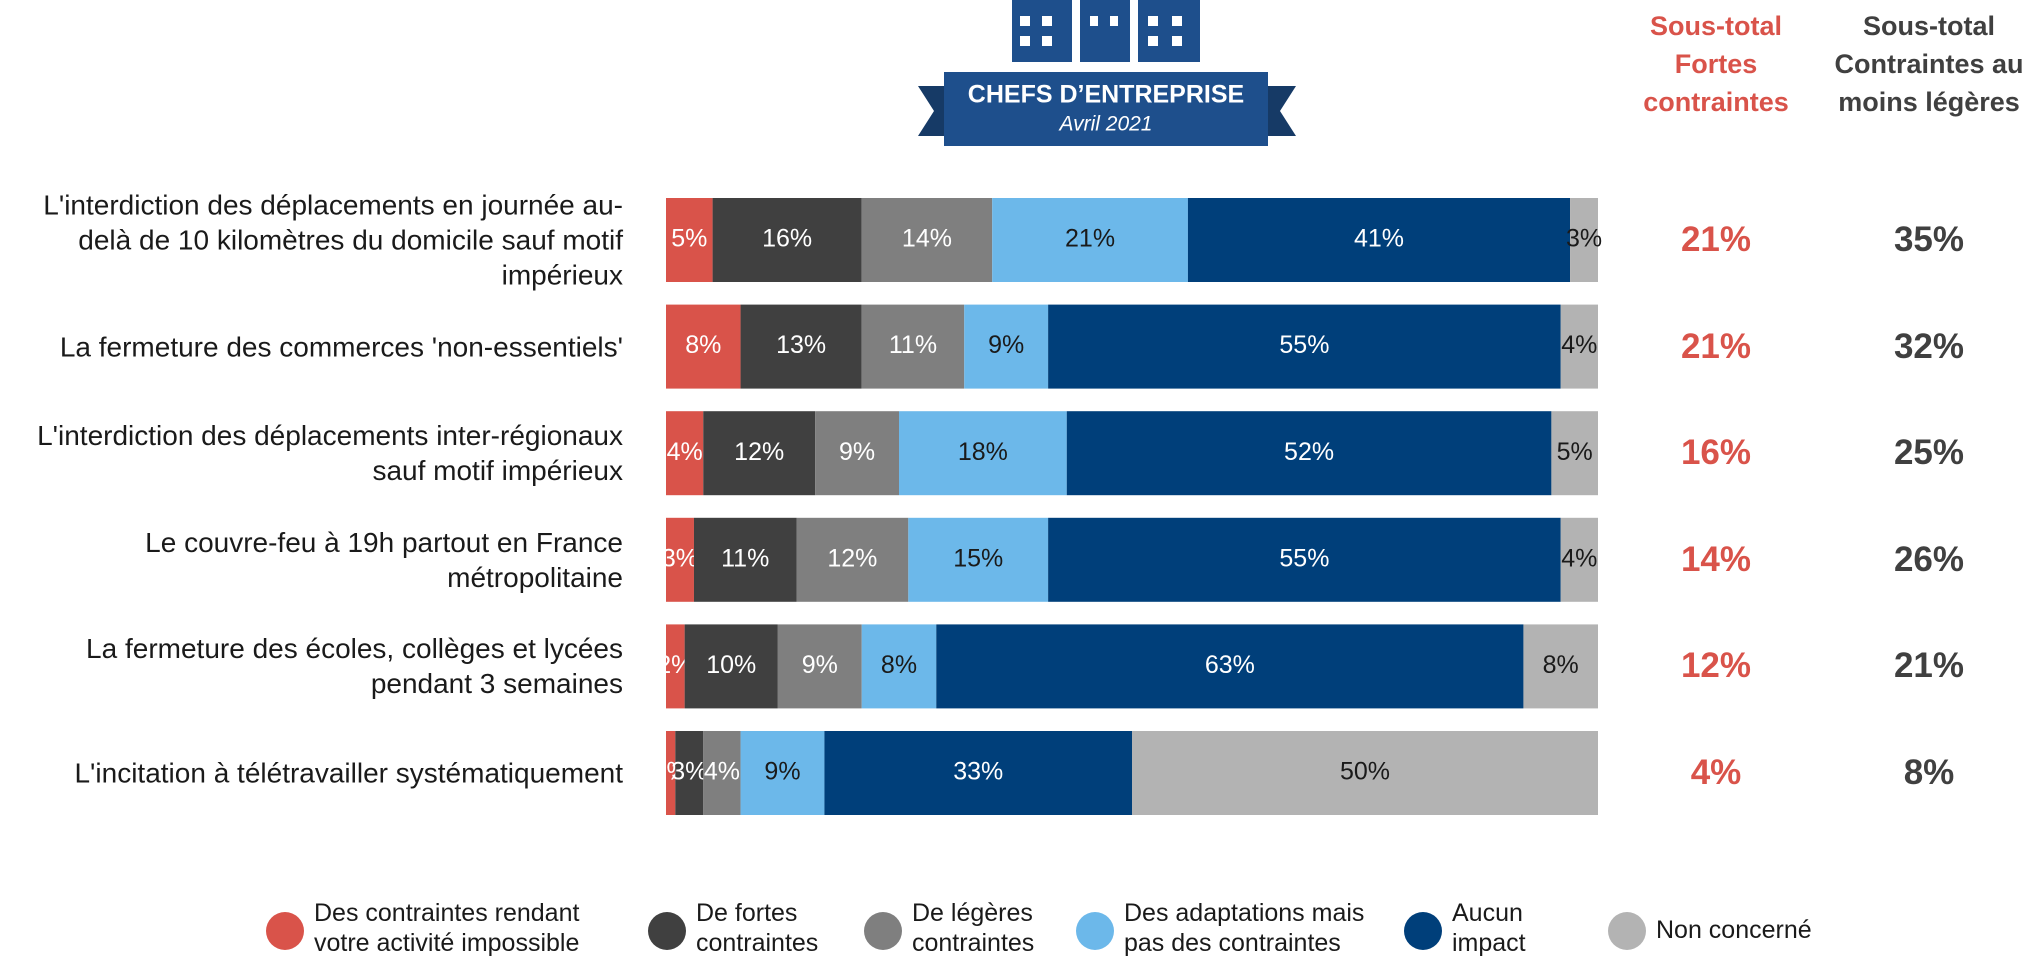 This screenshot has width=2027, height=960. I want to click on legend-label: De fortes contraintes, so click(757, 928).